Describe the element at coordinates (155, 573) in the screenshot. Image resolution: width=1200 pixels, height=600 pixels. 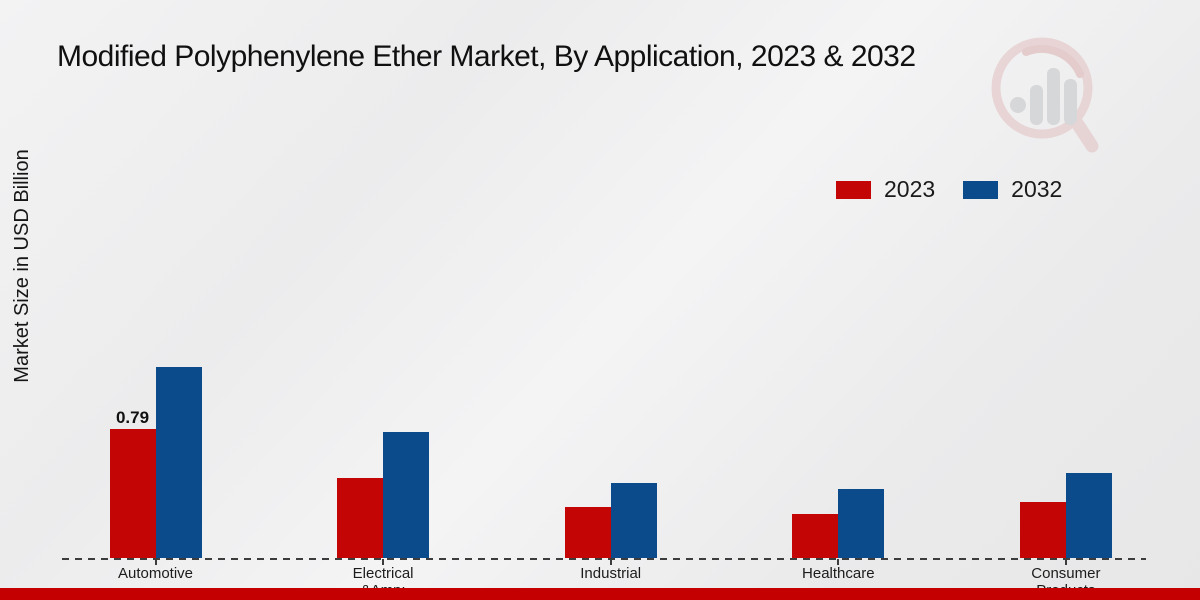
I see `category-label-automotive: Automotive` at that location.